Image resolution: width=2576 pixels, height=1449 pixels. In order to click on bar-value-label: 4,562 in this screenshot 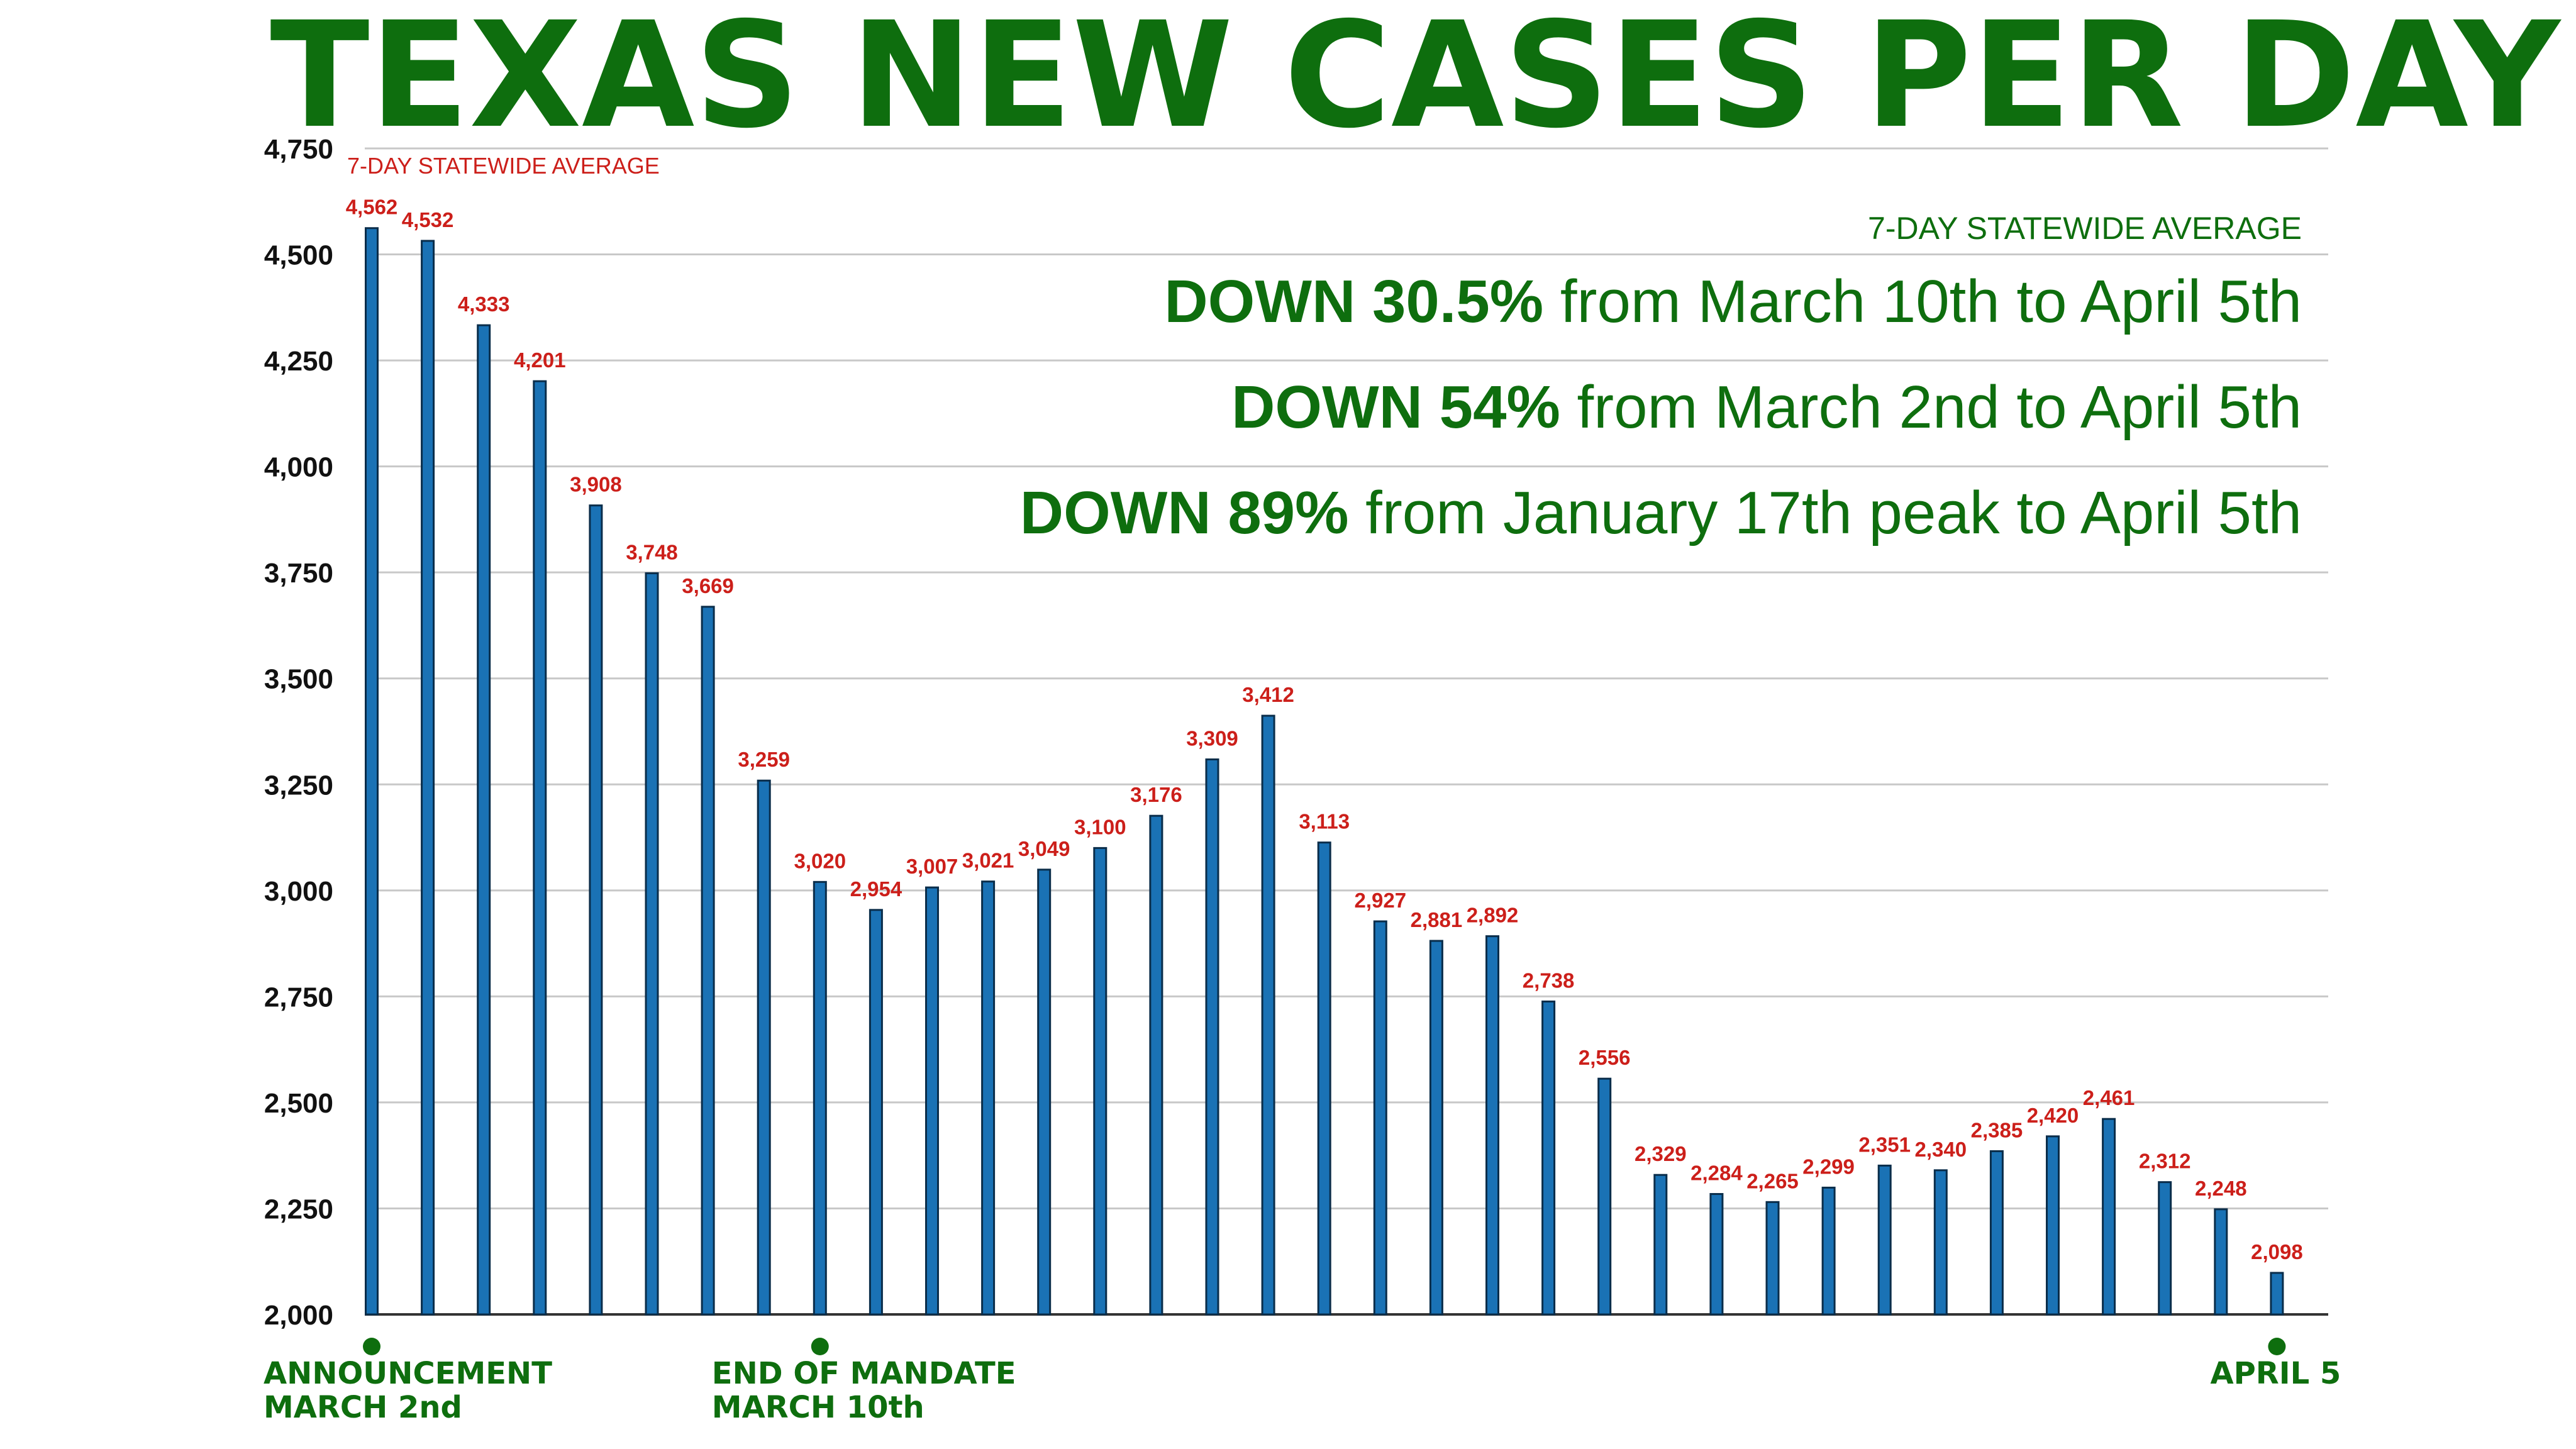, I will do `click(372, 207)`.